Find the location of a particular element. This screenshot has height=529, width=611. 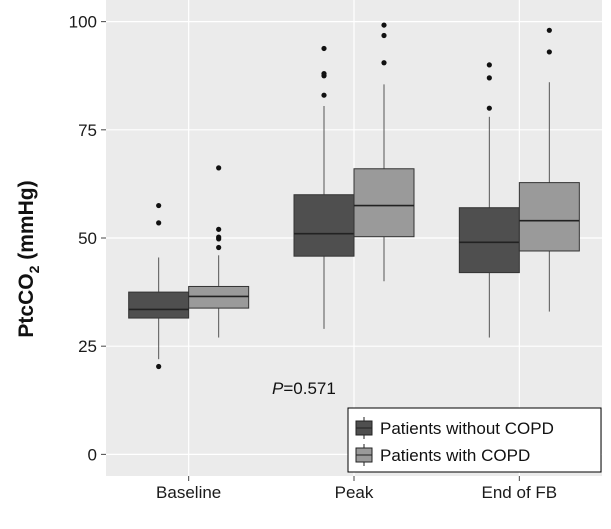

x-tick-label: End of FB is located at coordinates (520, 492).